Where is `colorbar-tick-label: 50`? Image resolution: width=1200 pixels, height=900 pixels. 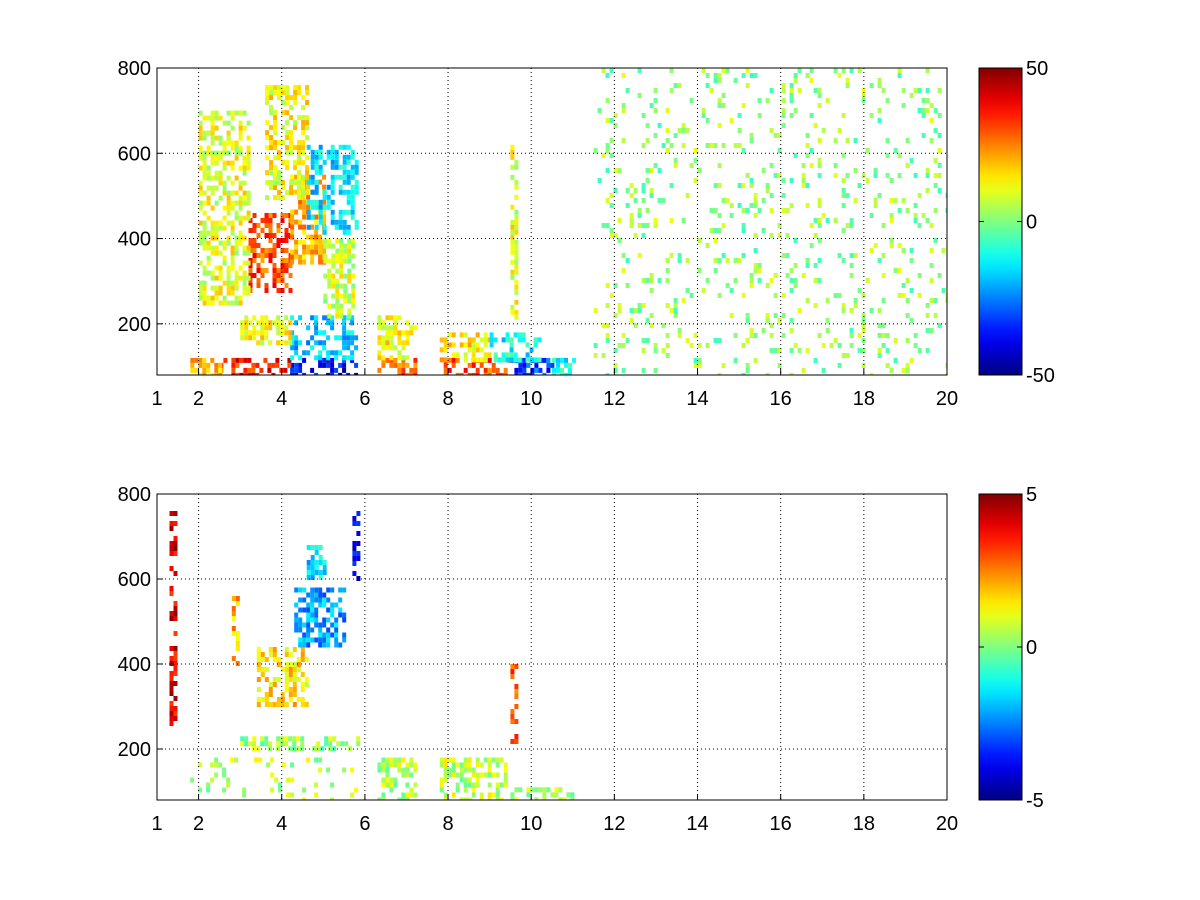
colorbar-tick-label: 50 is located at coordinates (1037, 69).